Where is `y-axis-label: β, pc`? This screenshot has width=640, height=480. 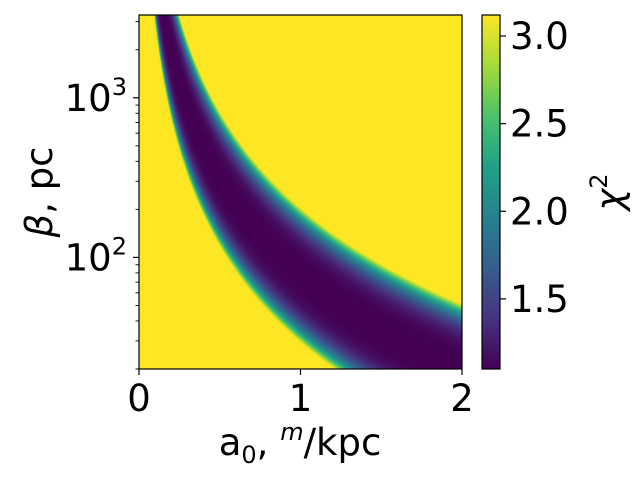
y-axis-label: β, pc is located at coordinates (39, 193).